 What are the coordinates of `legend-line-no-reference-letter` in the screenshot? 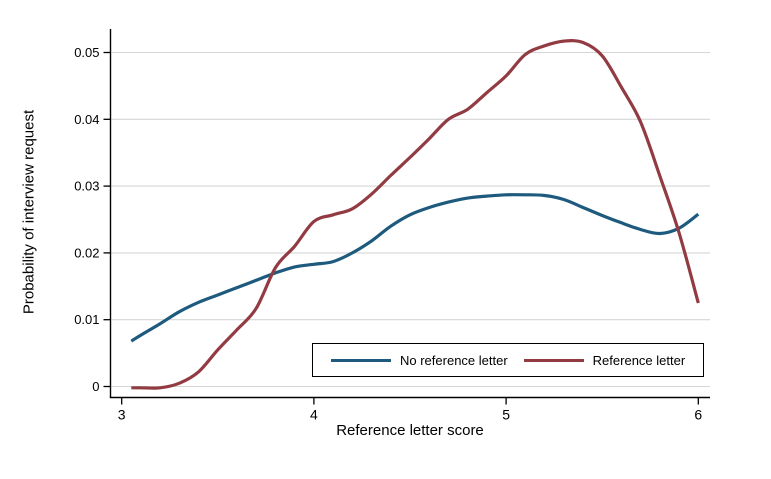 It's located at (361, 360).